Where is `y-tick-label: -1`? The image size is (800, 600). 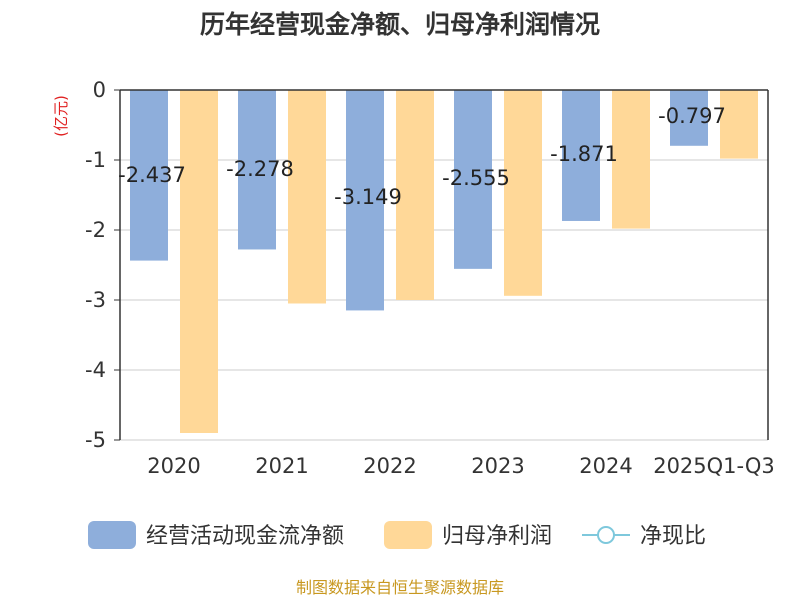 y-tick-label: -1 is located at coordinates (95, 160).